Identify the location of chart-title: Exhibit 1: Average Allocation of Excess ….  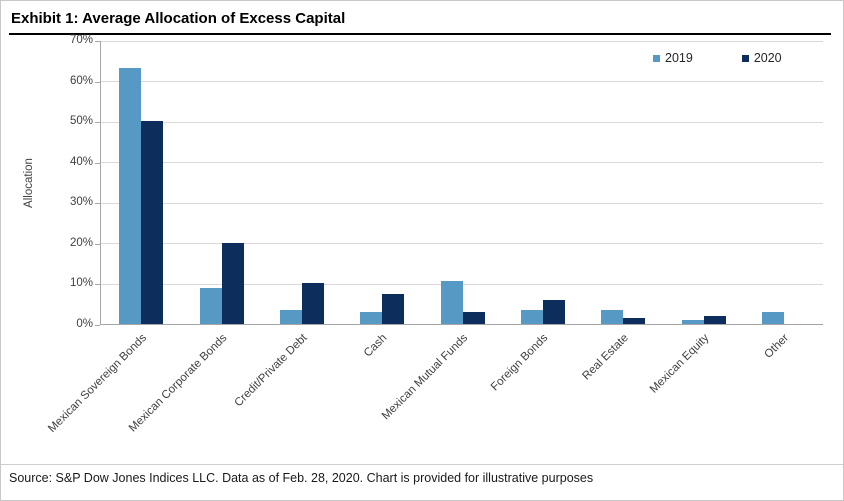
(178, 18).